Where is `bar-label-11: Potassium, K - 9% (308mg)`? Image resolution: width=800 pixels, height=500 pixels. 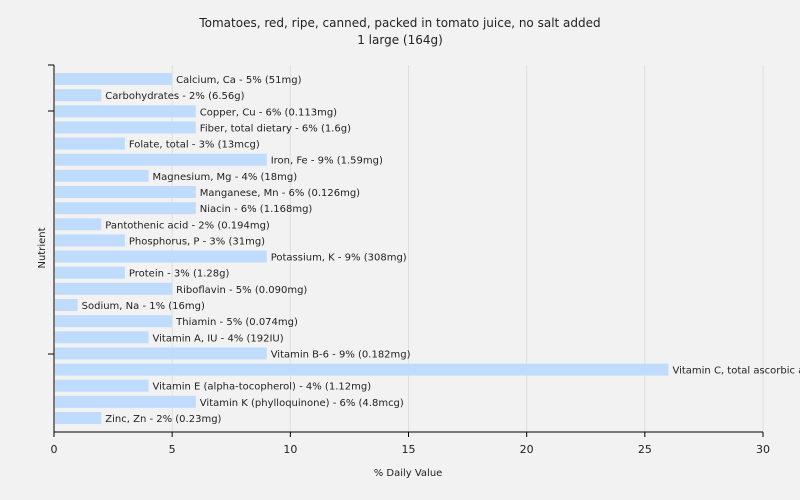
bar-label-11: Potassium, K - 9% (308mg) is located at coordinates (339, 258).